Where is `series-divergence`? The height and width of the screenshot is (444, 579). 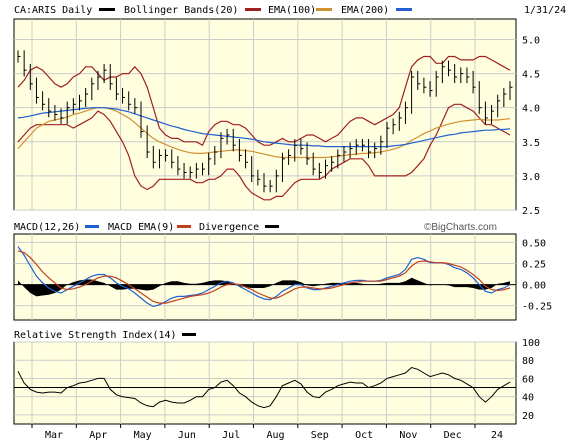 series-divergence is located at coordinates (264, 287).